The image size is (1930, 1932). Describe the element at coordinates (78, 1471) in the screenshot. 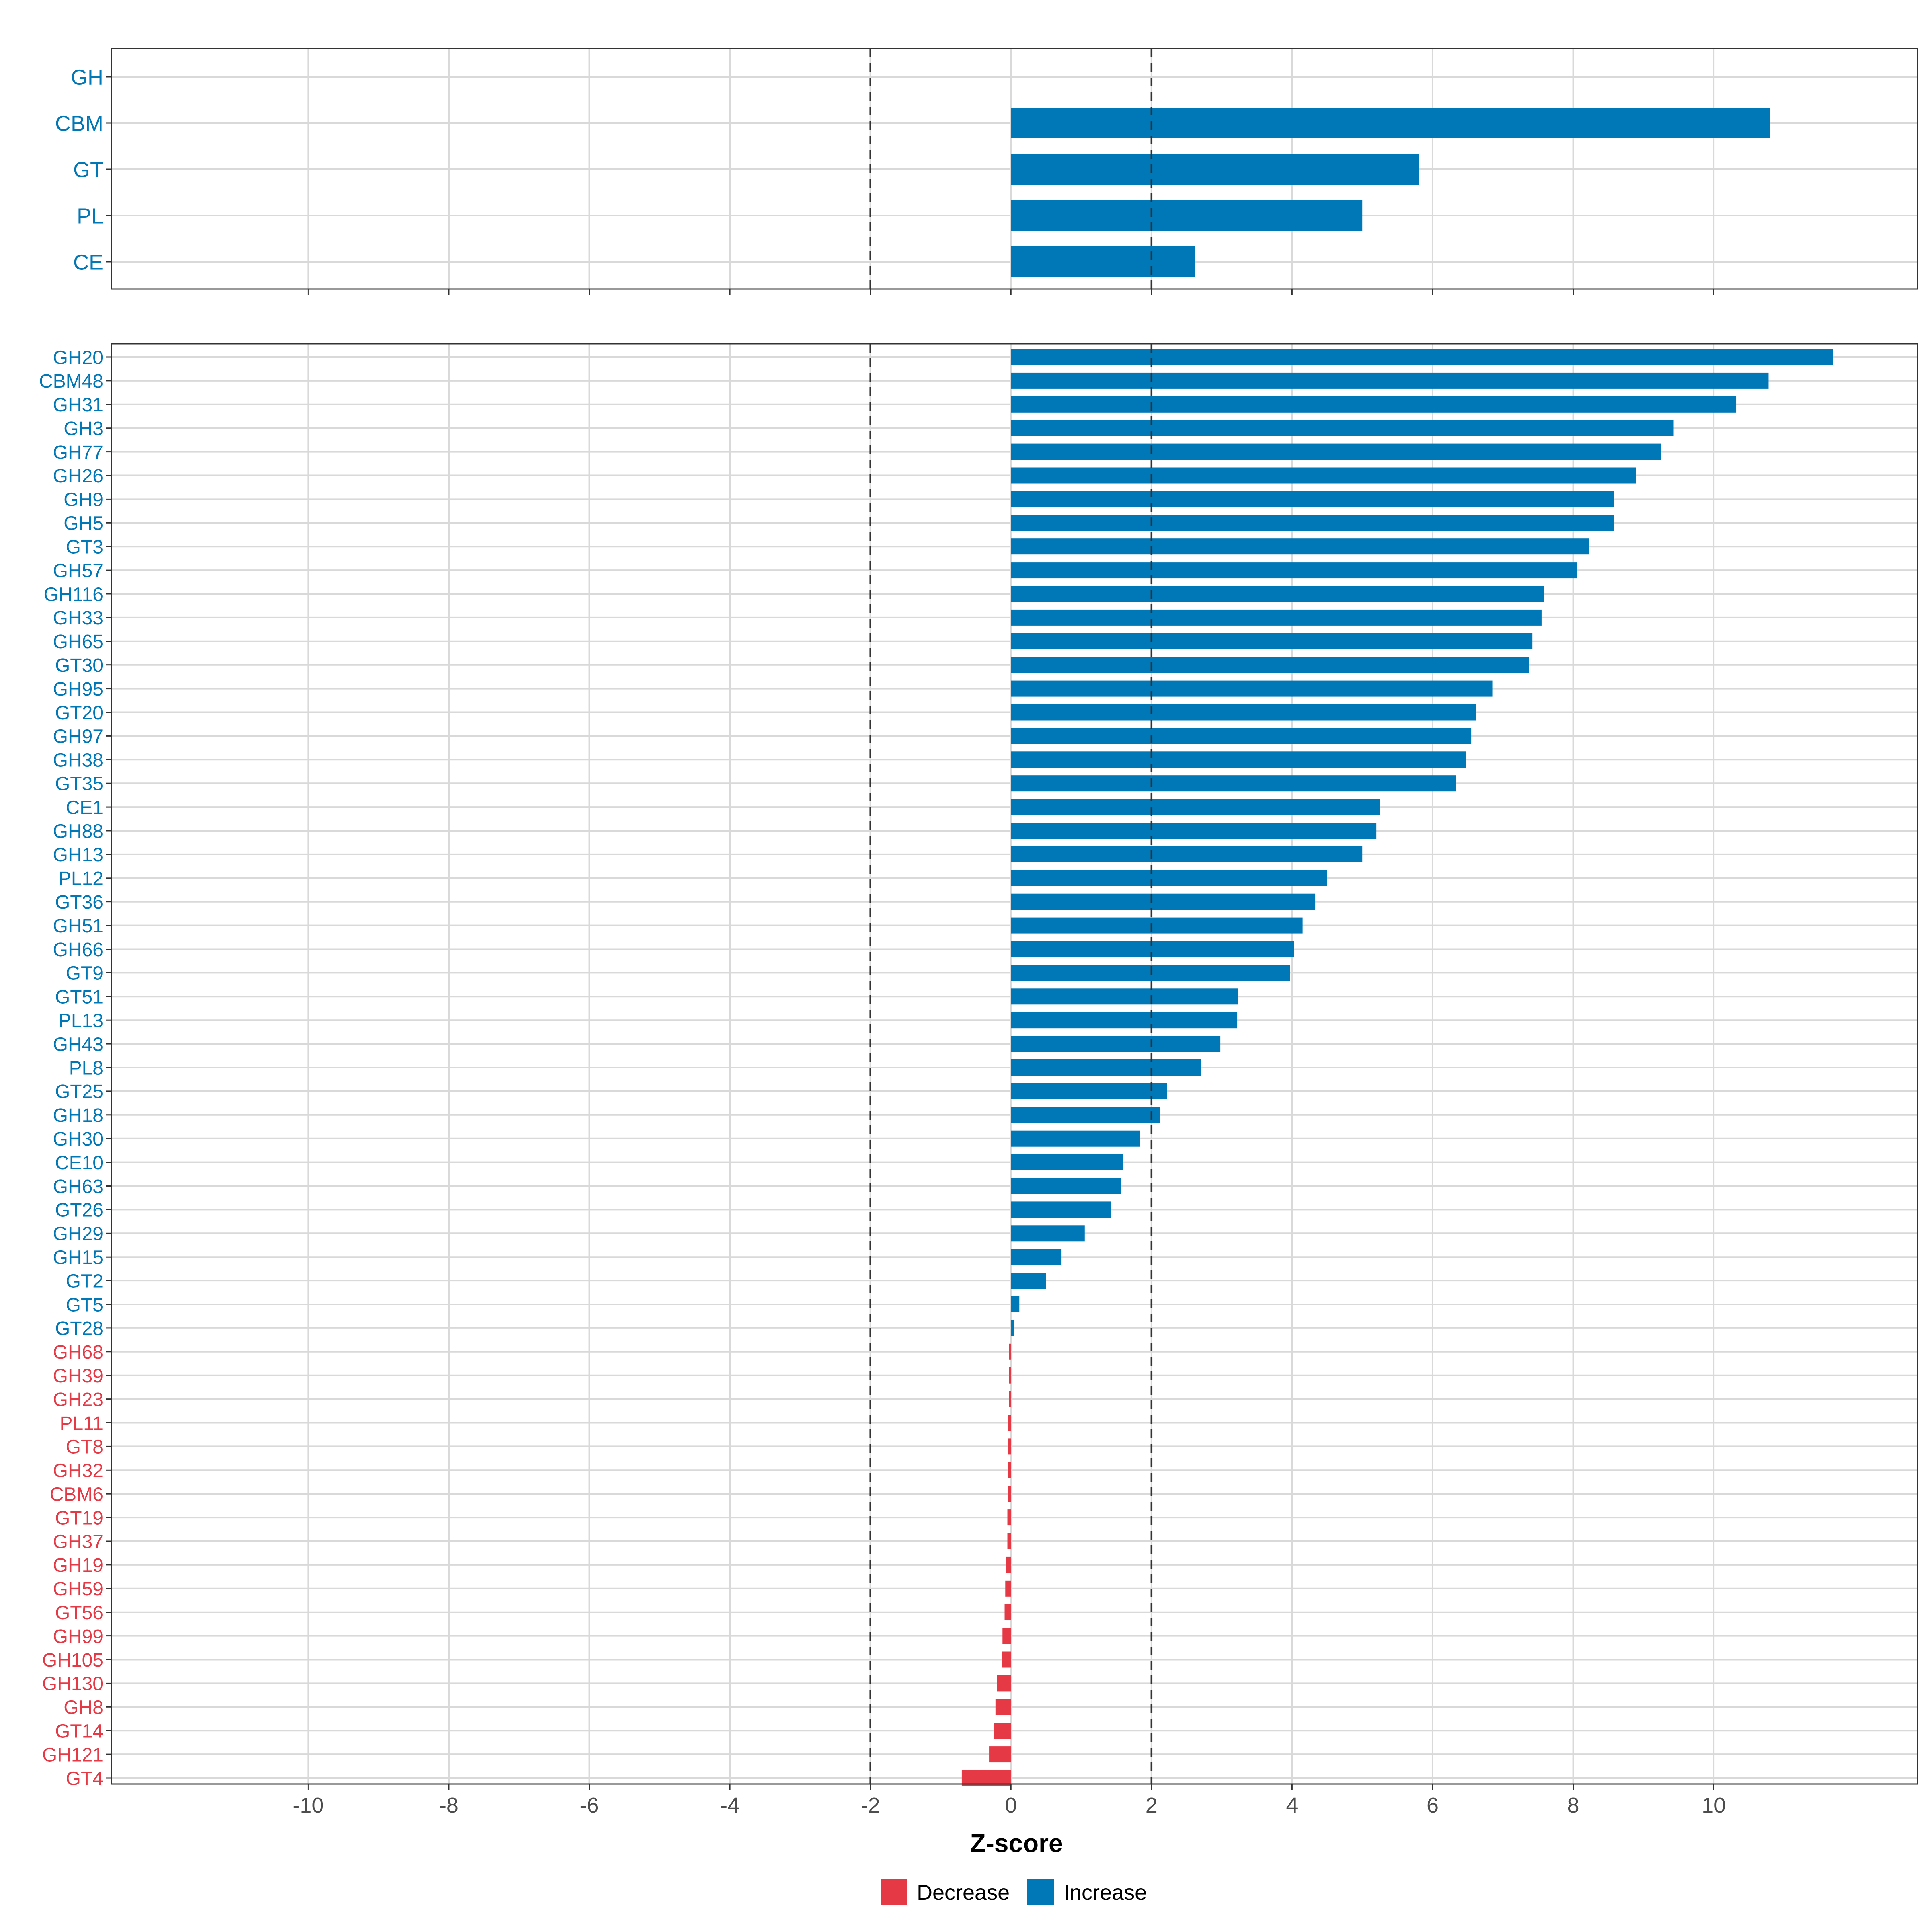

I see `bottom-category-label-gh32: GH32` at that location.